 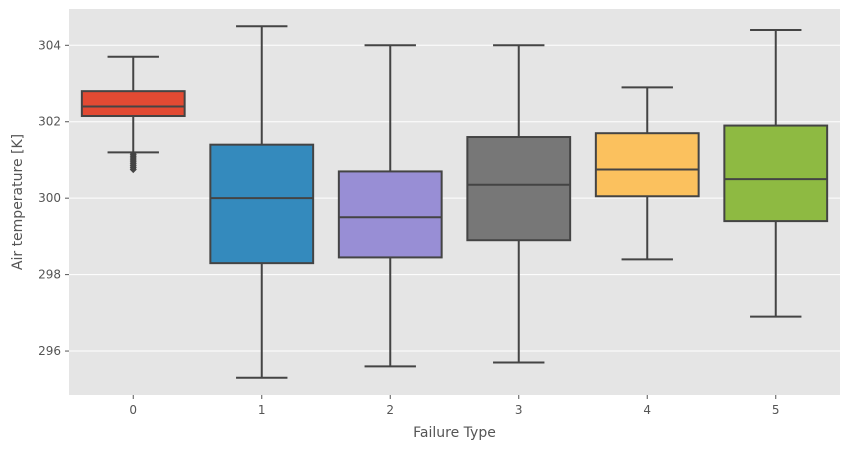 What do you see at coordinates (262, 410) in the screenshot?
I see `x-tick-label: 1` at bounding box center [262, 410].